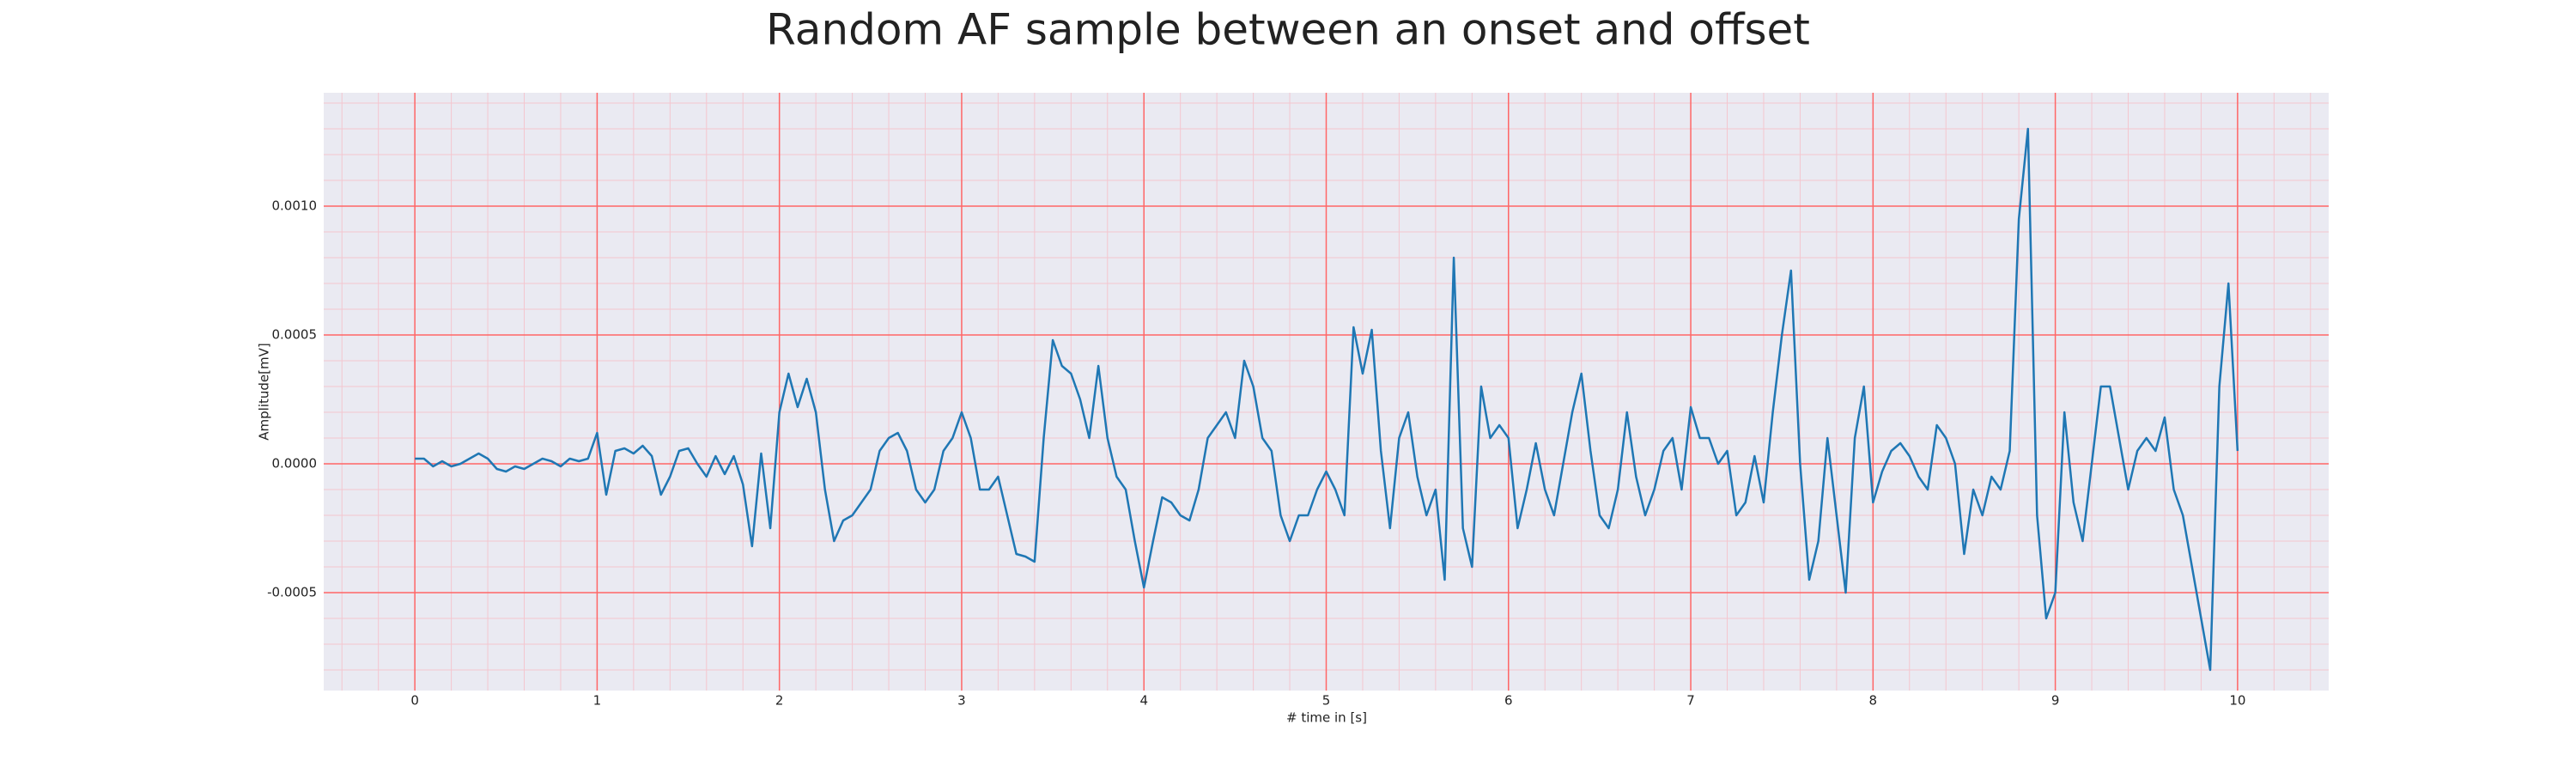 This screenshot has height=773, width=2576. What do you see at coordinates (1327, 701) in the screenshot?
I see `x-tick-label: 5` at bounding box center [1327, 701].